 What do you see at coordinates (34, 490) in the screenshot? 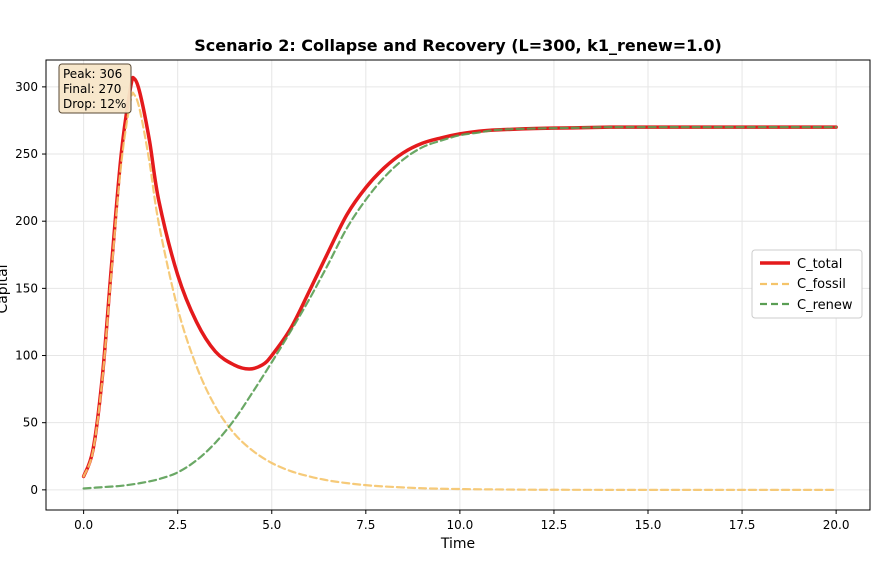
I see `y-tick-label: 0` at bounding box center [34, 490].